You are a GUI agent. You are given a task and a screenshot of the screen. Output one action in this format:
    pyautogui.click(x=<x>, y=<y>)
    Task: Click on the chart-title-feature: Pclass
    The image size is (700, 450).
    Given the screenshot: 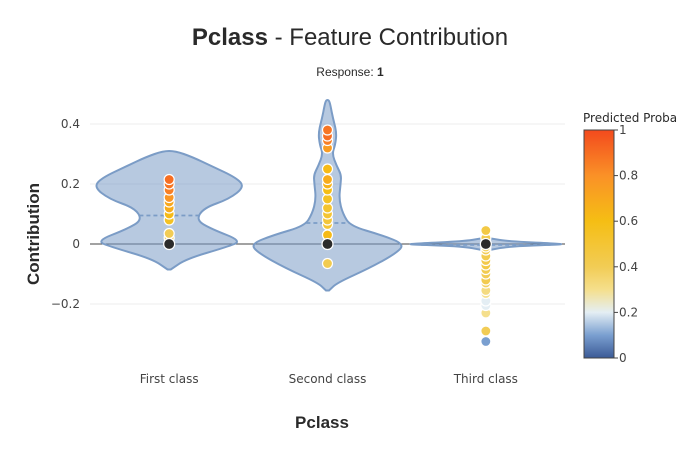 What is the action you would take?
    pyautogui.click(x=230, y=37)
    